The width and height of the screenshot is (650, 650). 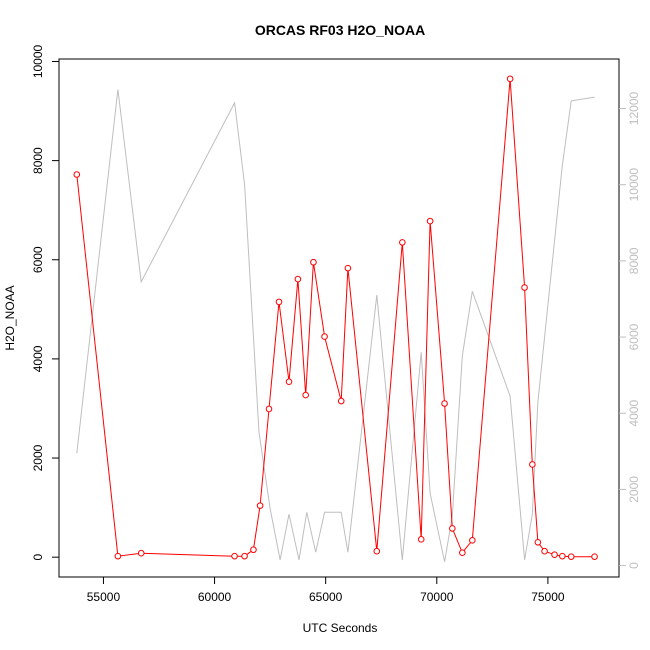 I want to click on y-tick-label: 10000, so click(x=38, y=61).